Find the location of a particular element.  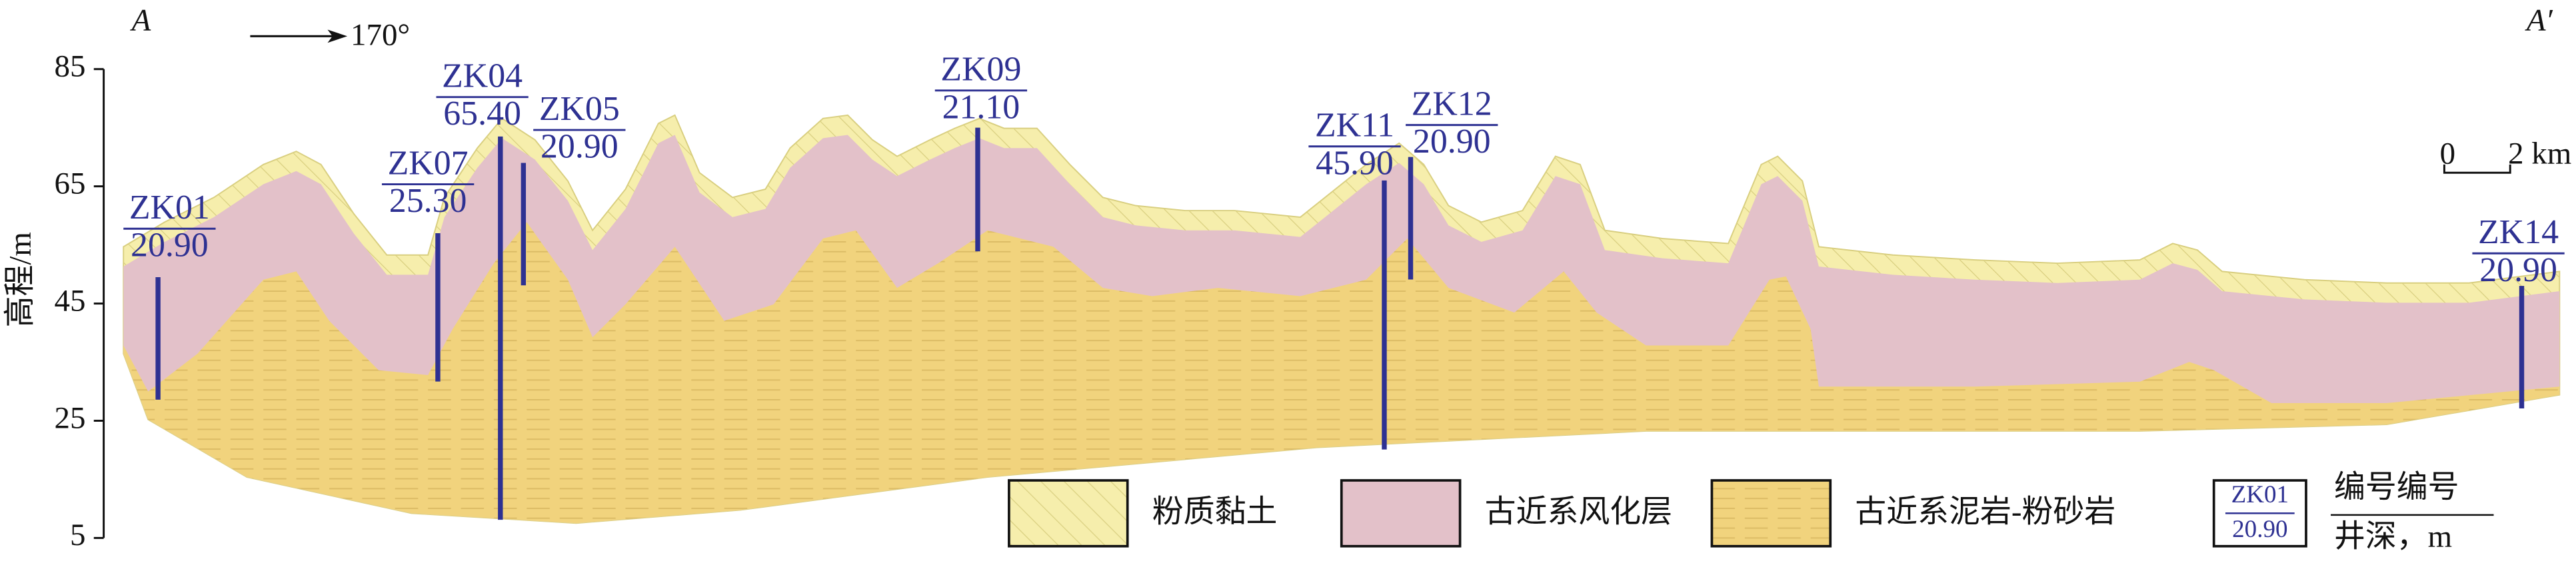

arrow-head is located at coordinates (338, 36).